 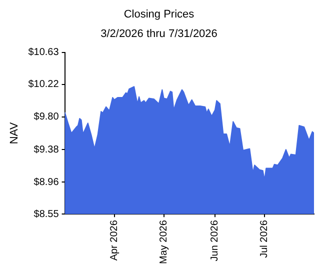 I want to click on x-tick-label: May 2026, so click(x=164, y=242).